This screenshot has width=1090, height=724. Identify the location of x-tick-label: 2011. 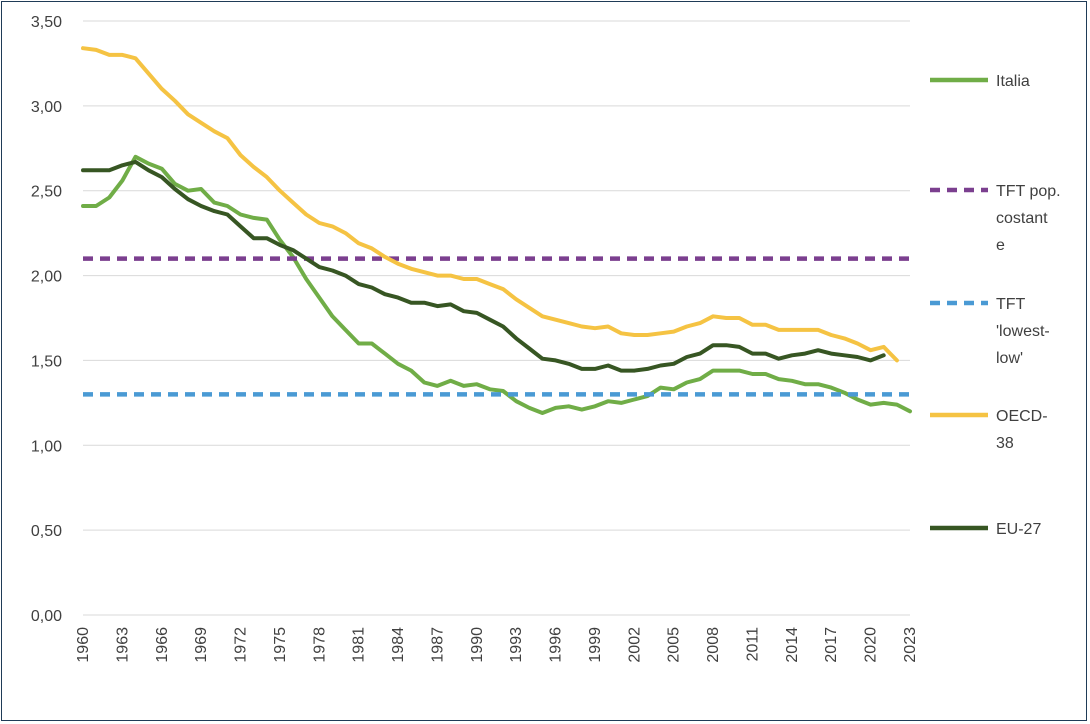
(752, 644).